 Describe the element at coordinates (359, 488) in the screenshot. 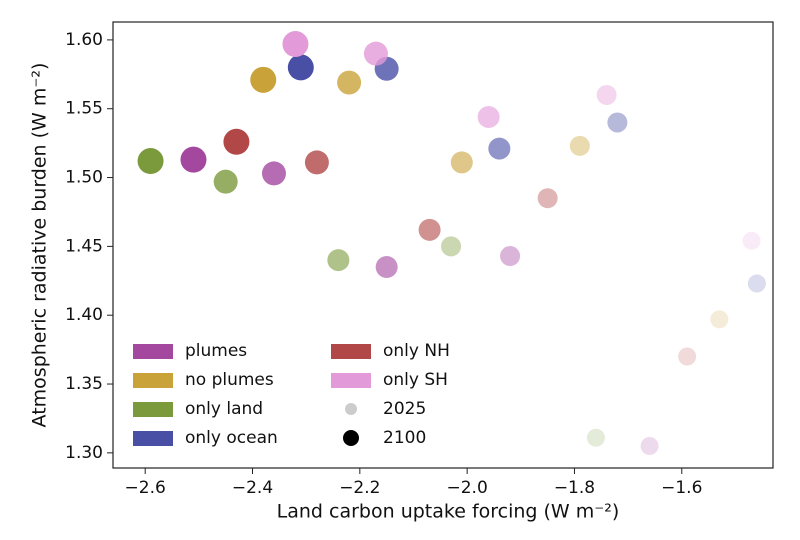

I see `x-tick-label: −2.2` at that location.